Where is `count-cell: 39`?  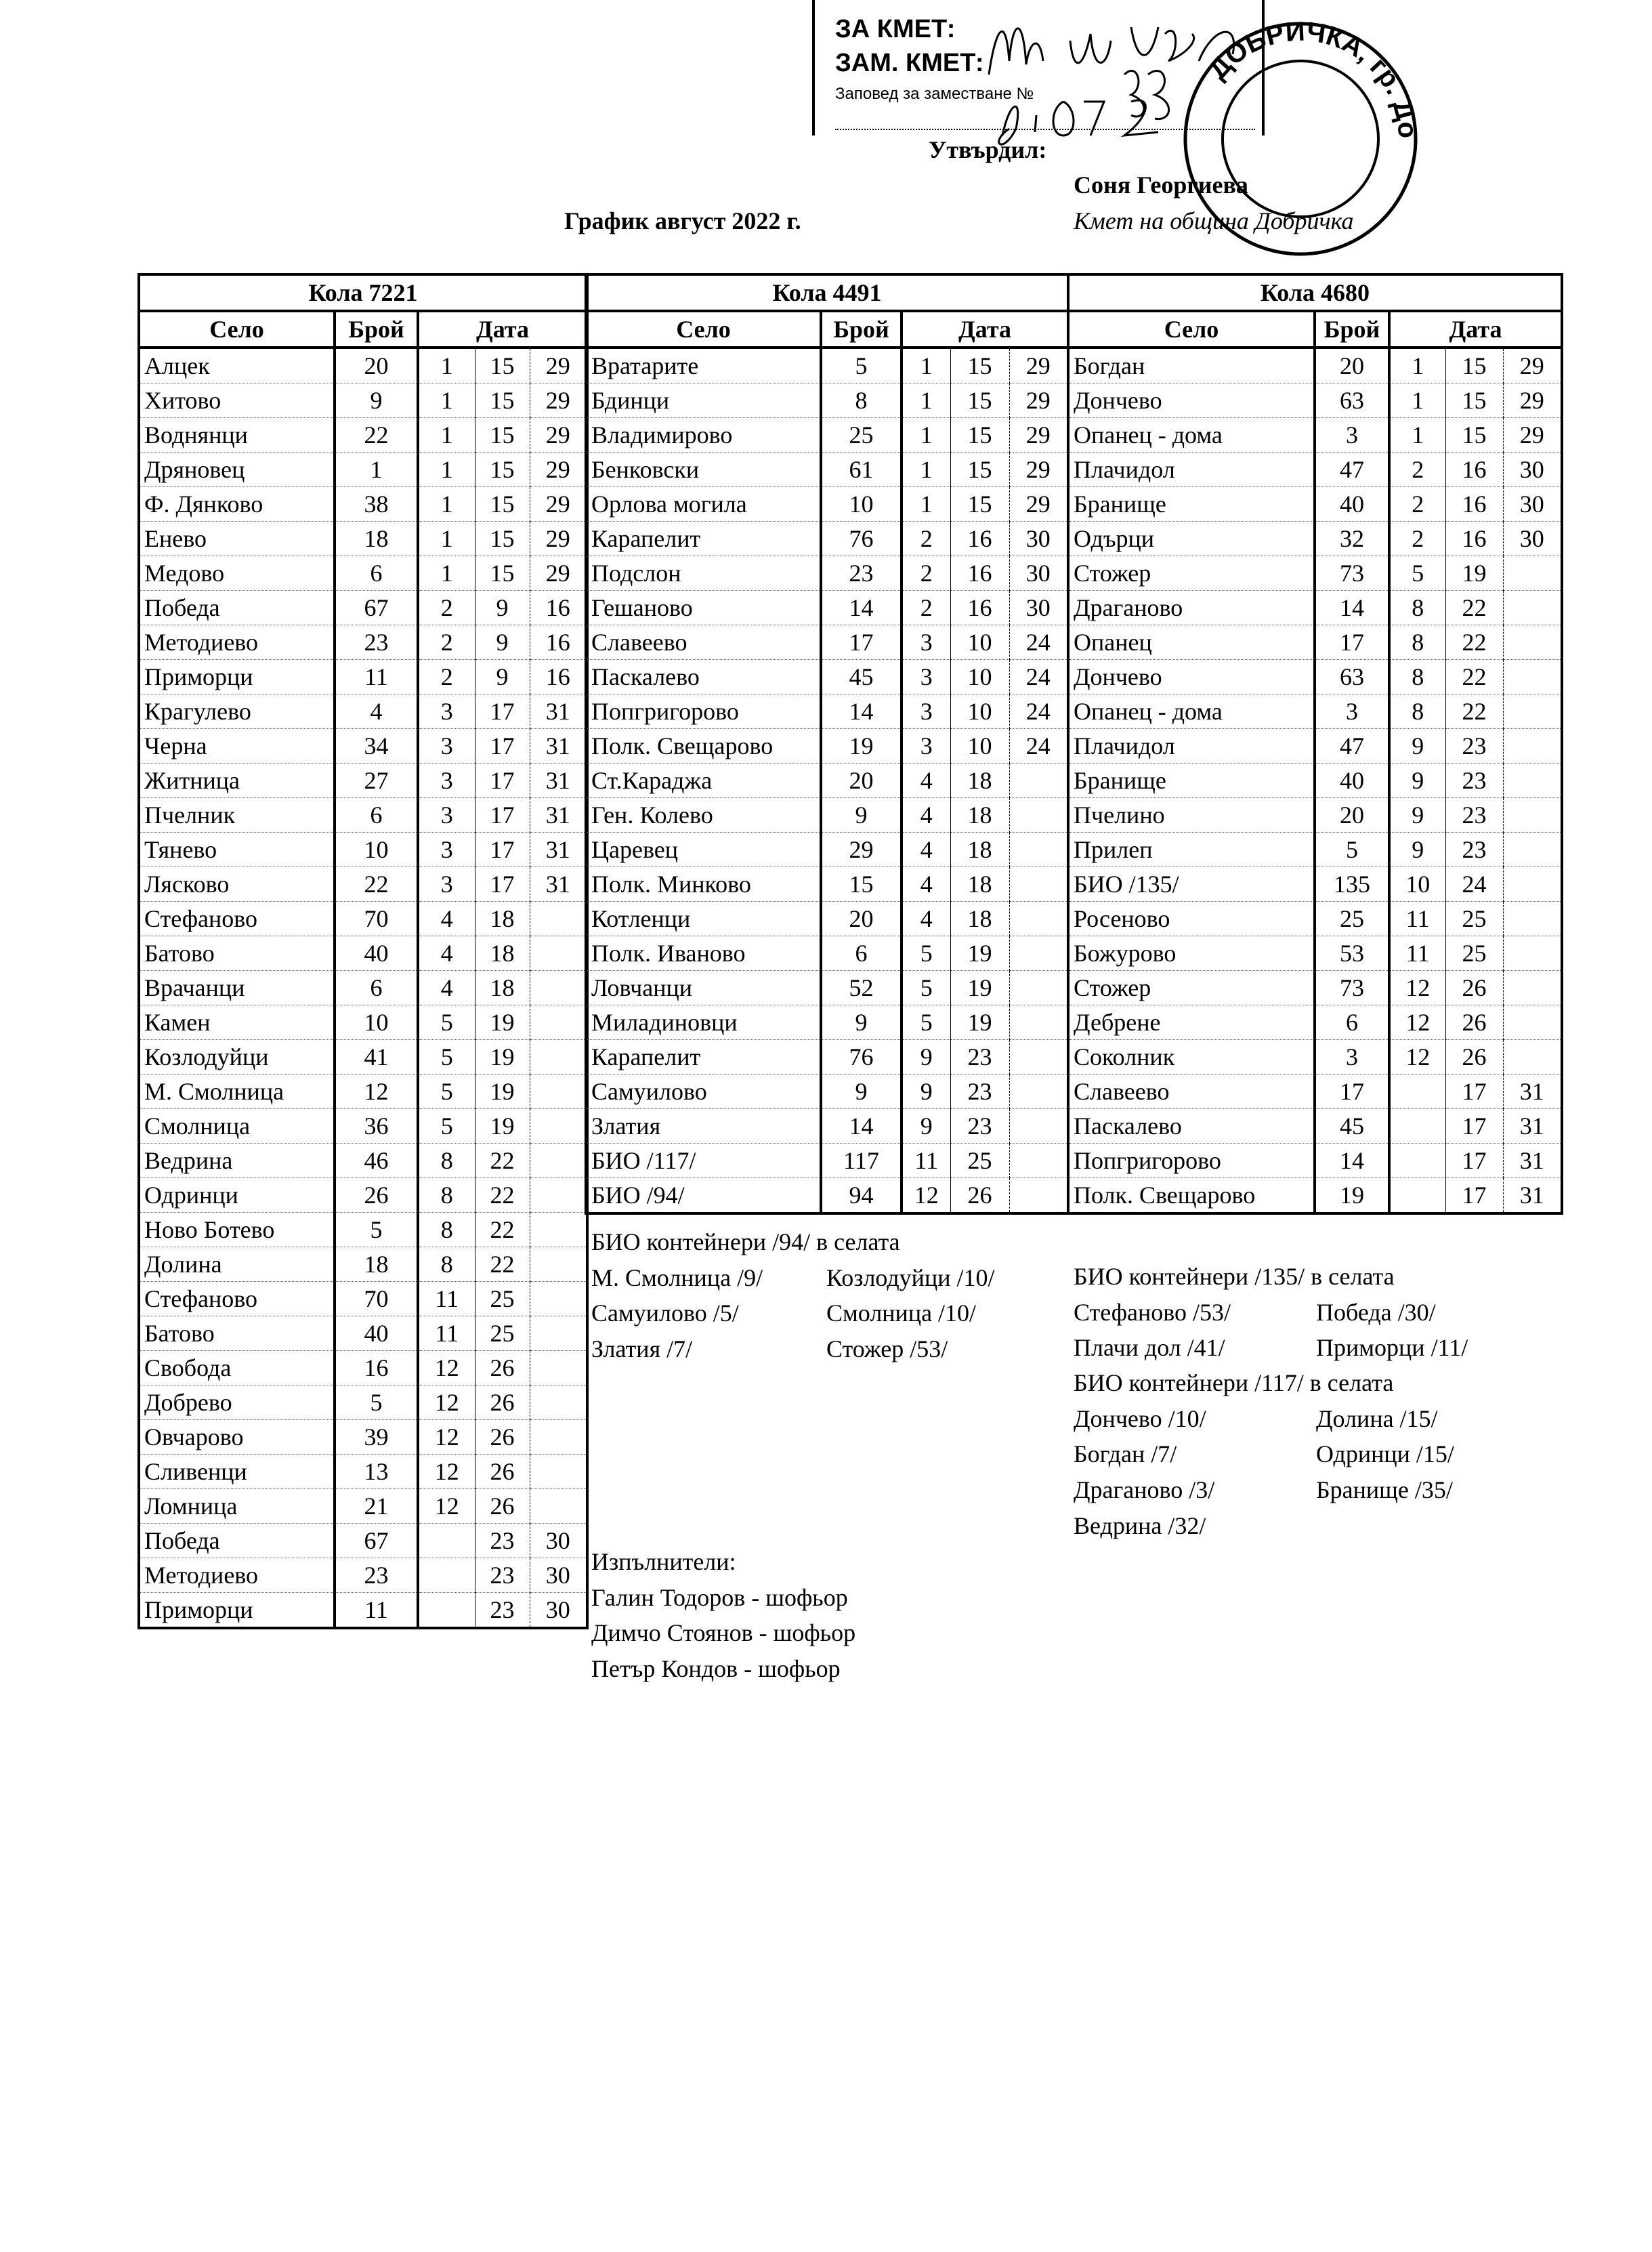 count-cell: 39 is located at coordinates (377, 1437).